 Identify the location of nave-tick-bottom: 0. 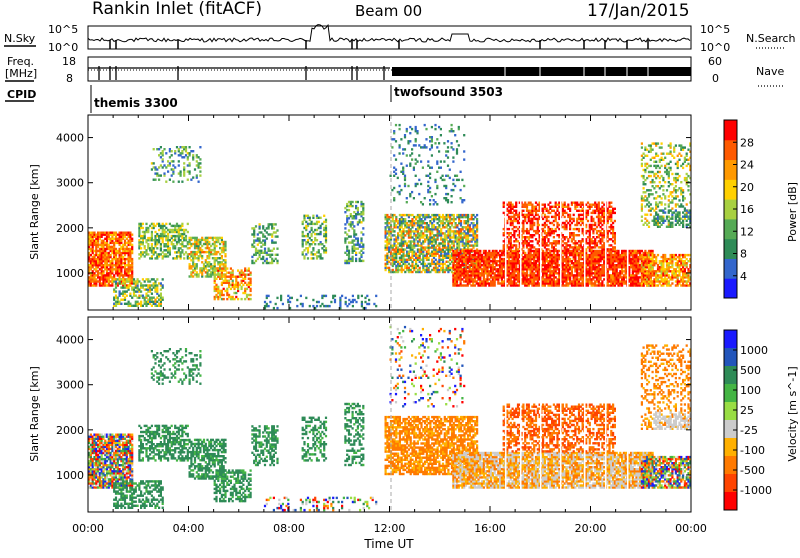
(715, 78).